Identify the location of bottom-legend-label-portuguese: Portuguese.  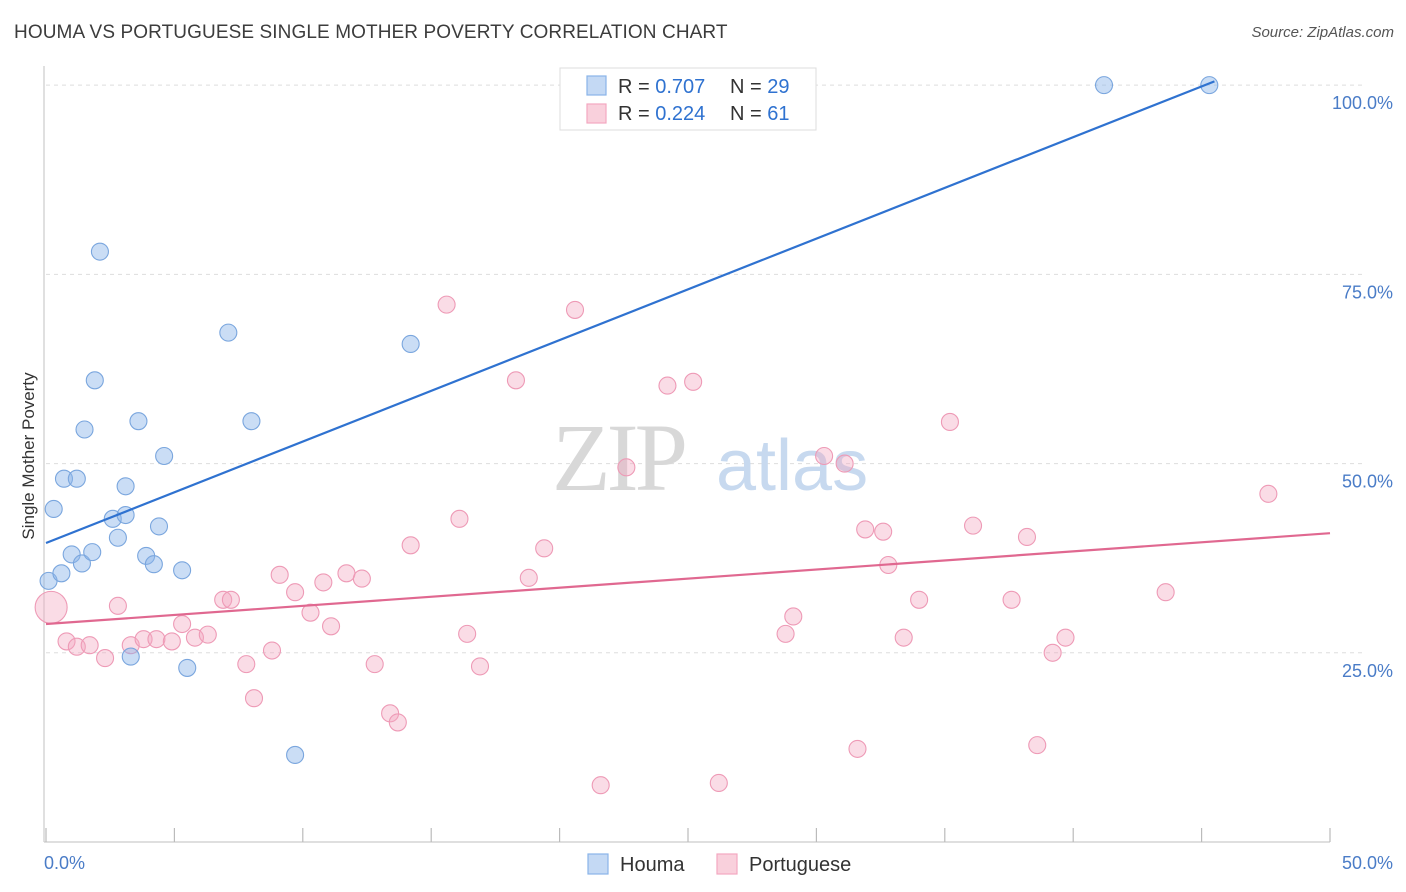
(800, 865).